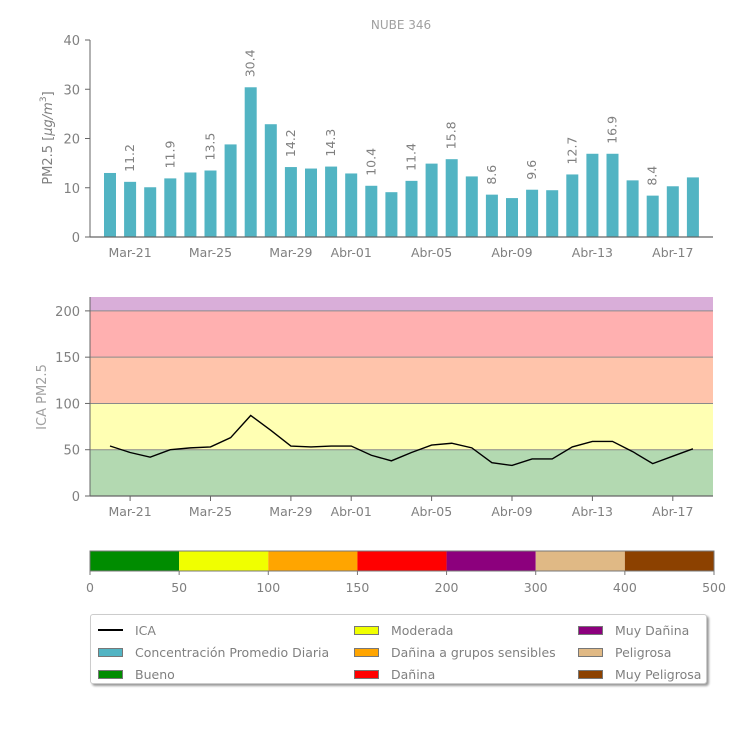 This screenshot has height=750, width=750. What do you see at coordinates (452, 630) in the screenshot?
I see `legend-item-moderada: Moderada` at bounding box center [452, 630].